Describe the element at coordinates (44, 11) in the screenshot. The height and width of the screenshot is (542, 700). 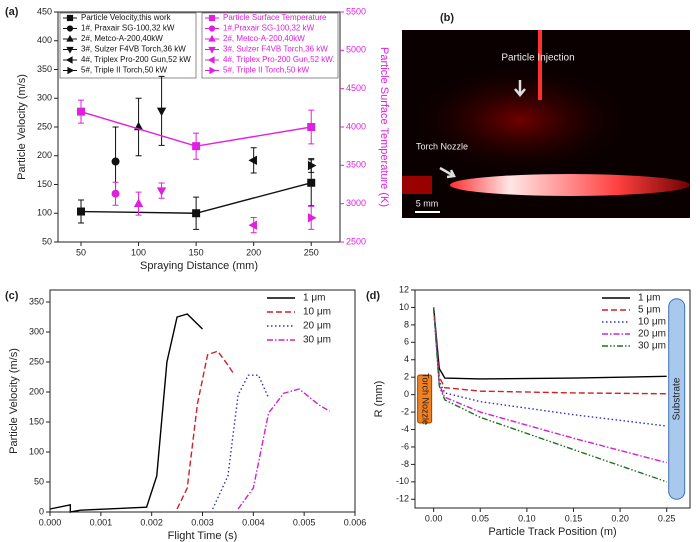
I see `y-tick-label: 450` at that location.